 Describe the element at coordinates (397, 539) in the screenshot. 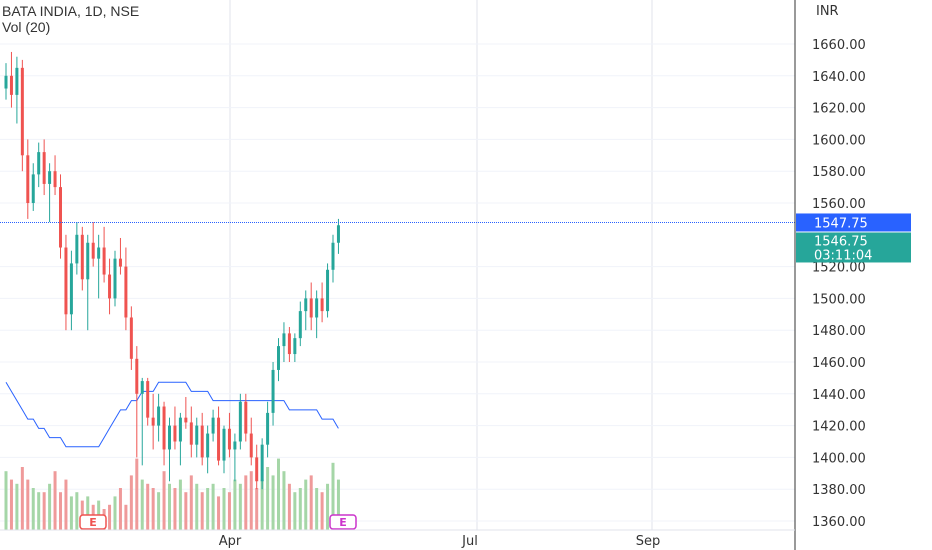

I see `time-axis: Apr Jul Sep` at that location.